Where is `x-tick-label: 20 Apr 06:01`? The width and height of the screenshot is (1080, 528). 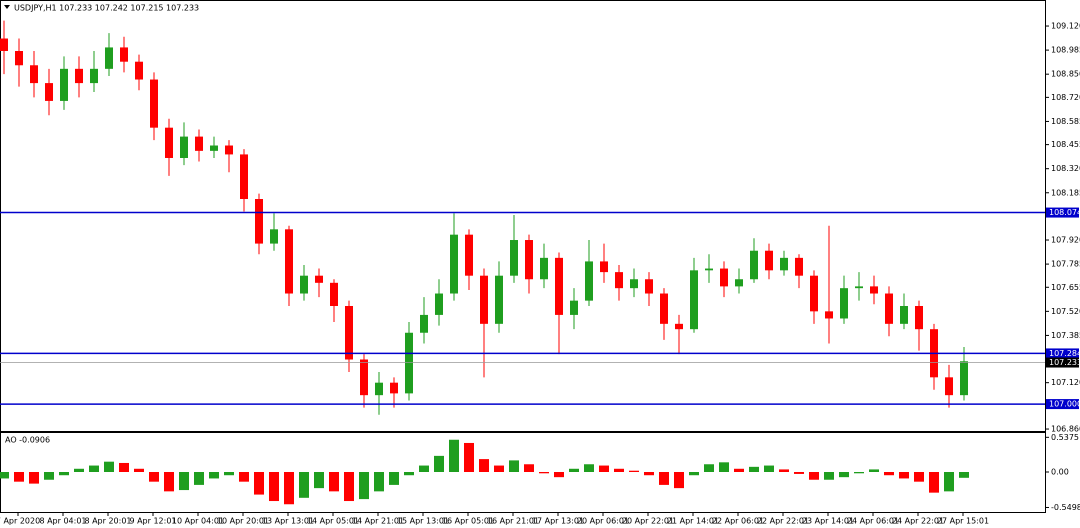 x-tick-label: 20 Apr 06:01 is located at coordinates (603, 521).